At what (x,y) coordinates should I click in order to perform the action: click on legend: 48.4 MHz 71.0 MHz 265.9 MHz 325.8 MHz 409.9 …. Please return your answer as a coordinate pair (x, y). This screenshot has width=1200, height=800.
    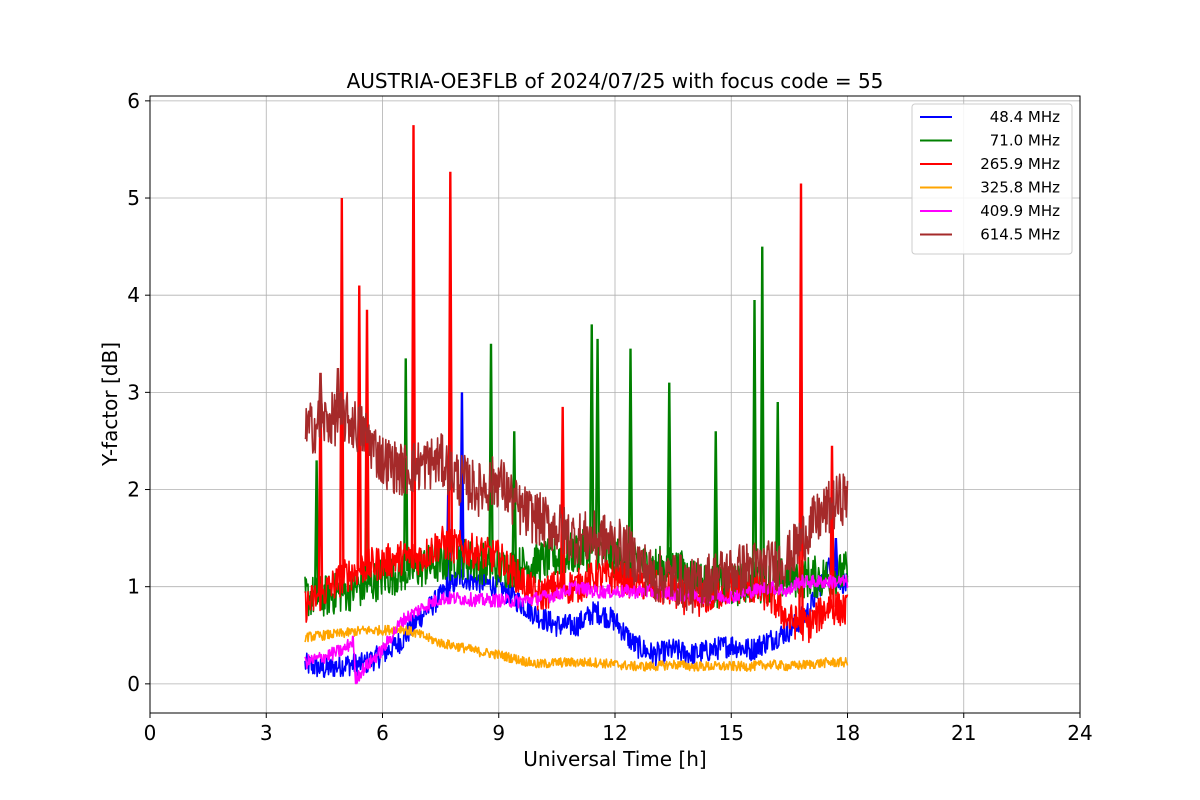
    Looking at the image, I should click on (992, 179).